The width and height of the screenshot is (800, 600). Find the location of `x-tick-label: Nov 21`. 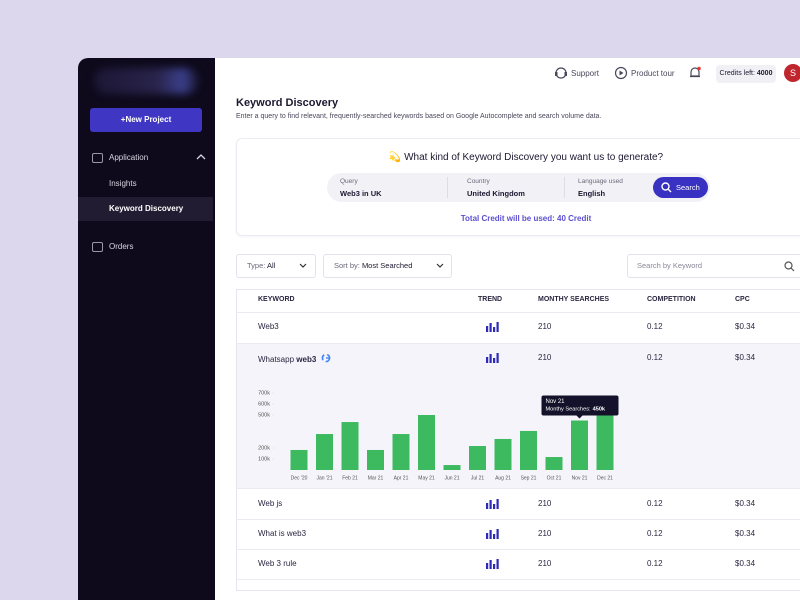

x-tick-label: Nov 21 is located at coordinates (580, 478).